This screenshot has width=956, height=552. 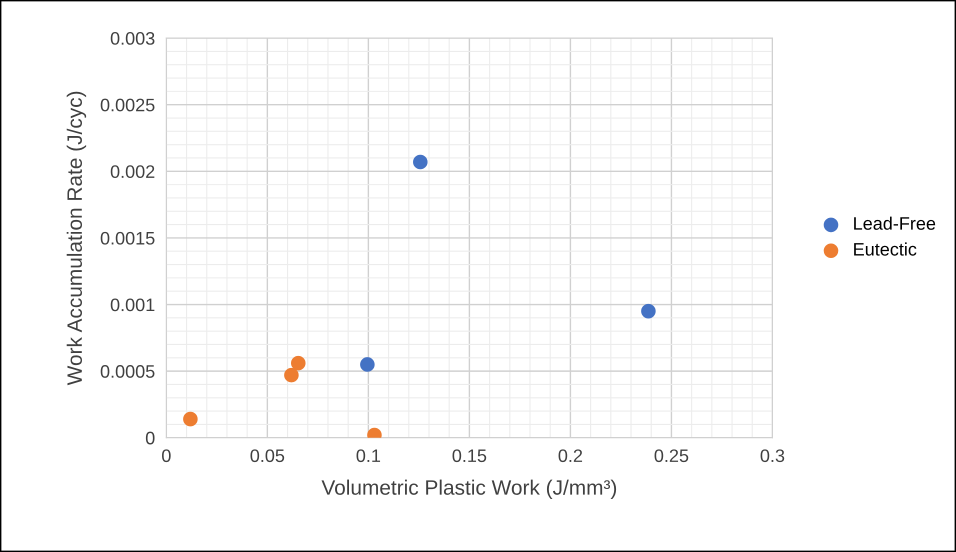 I want to click on x-tick-label: 0.05, so click(x=267, y=455).